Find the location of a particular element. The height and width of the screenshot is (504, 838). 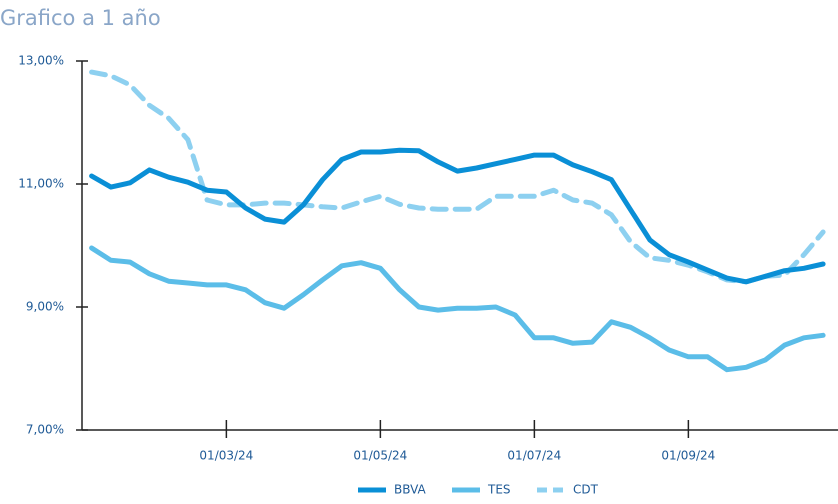

y-tick-label: 11,00% is located at coordinates (41, 184).